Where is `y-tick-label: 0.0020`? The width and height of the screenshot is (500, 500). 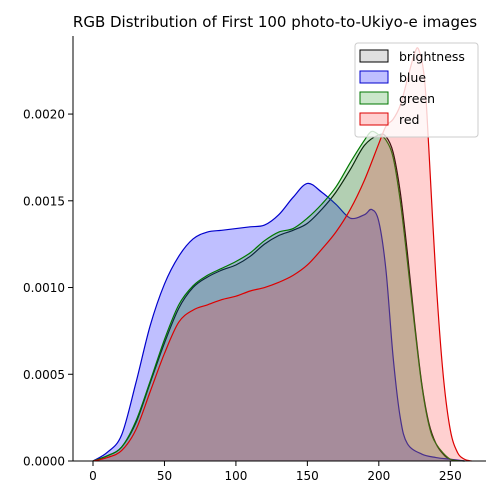
y-tick-label: 0.0020 is located at coordinates (44, 115).